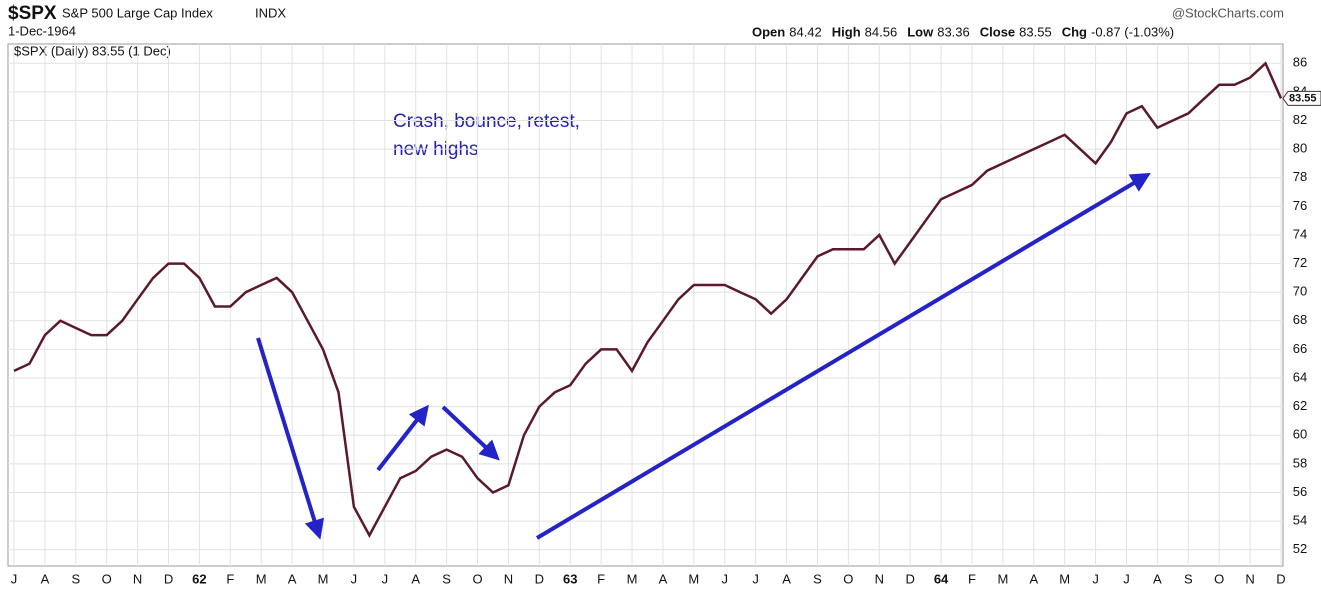 This screenshot has height=593, width=1321. I want to click on legend: $SPX (Daily) 83.55 (1 Dec), so click(92, 50).